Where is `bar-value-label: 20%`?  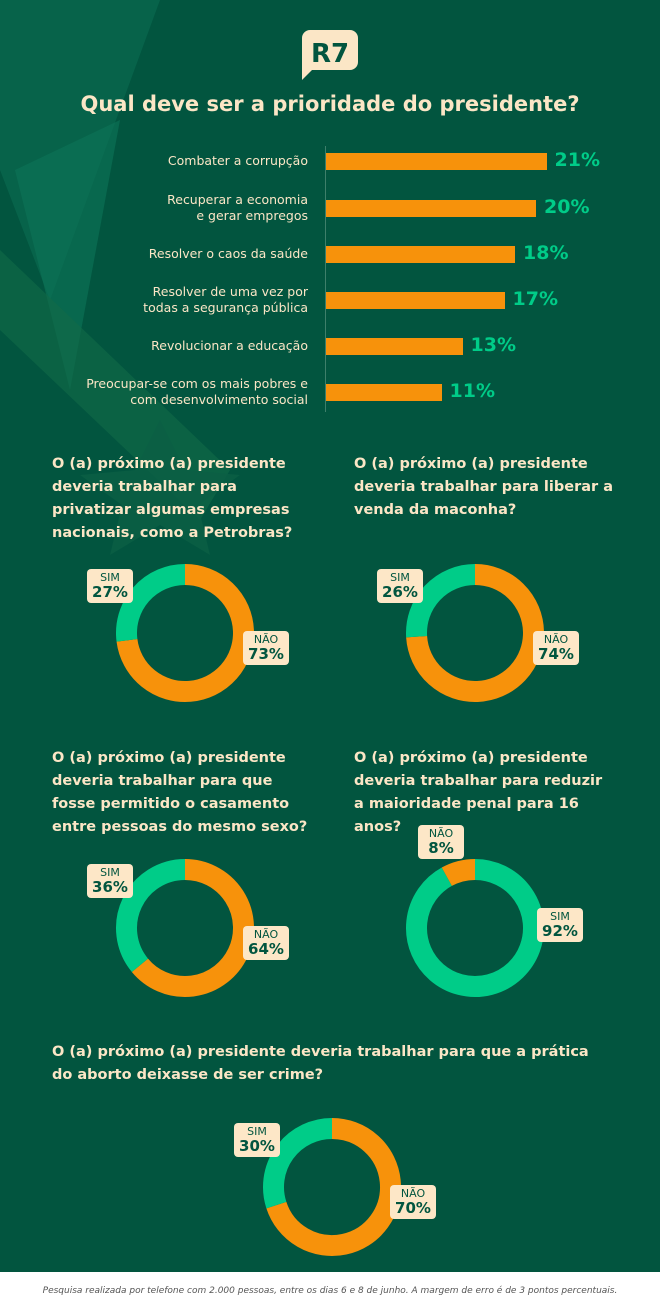 bar-value-label: 20% is located at coordinates (567, 207).